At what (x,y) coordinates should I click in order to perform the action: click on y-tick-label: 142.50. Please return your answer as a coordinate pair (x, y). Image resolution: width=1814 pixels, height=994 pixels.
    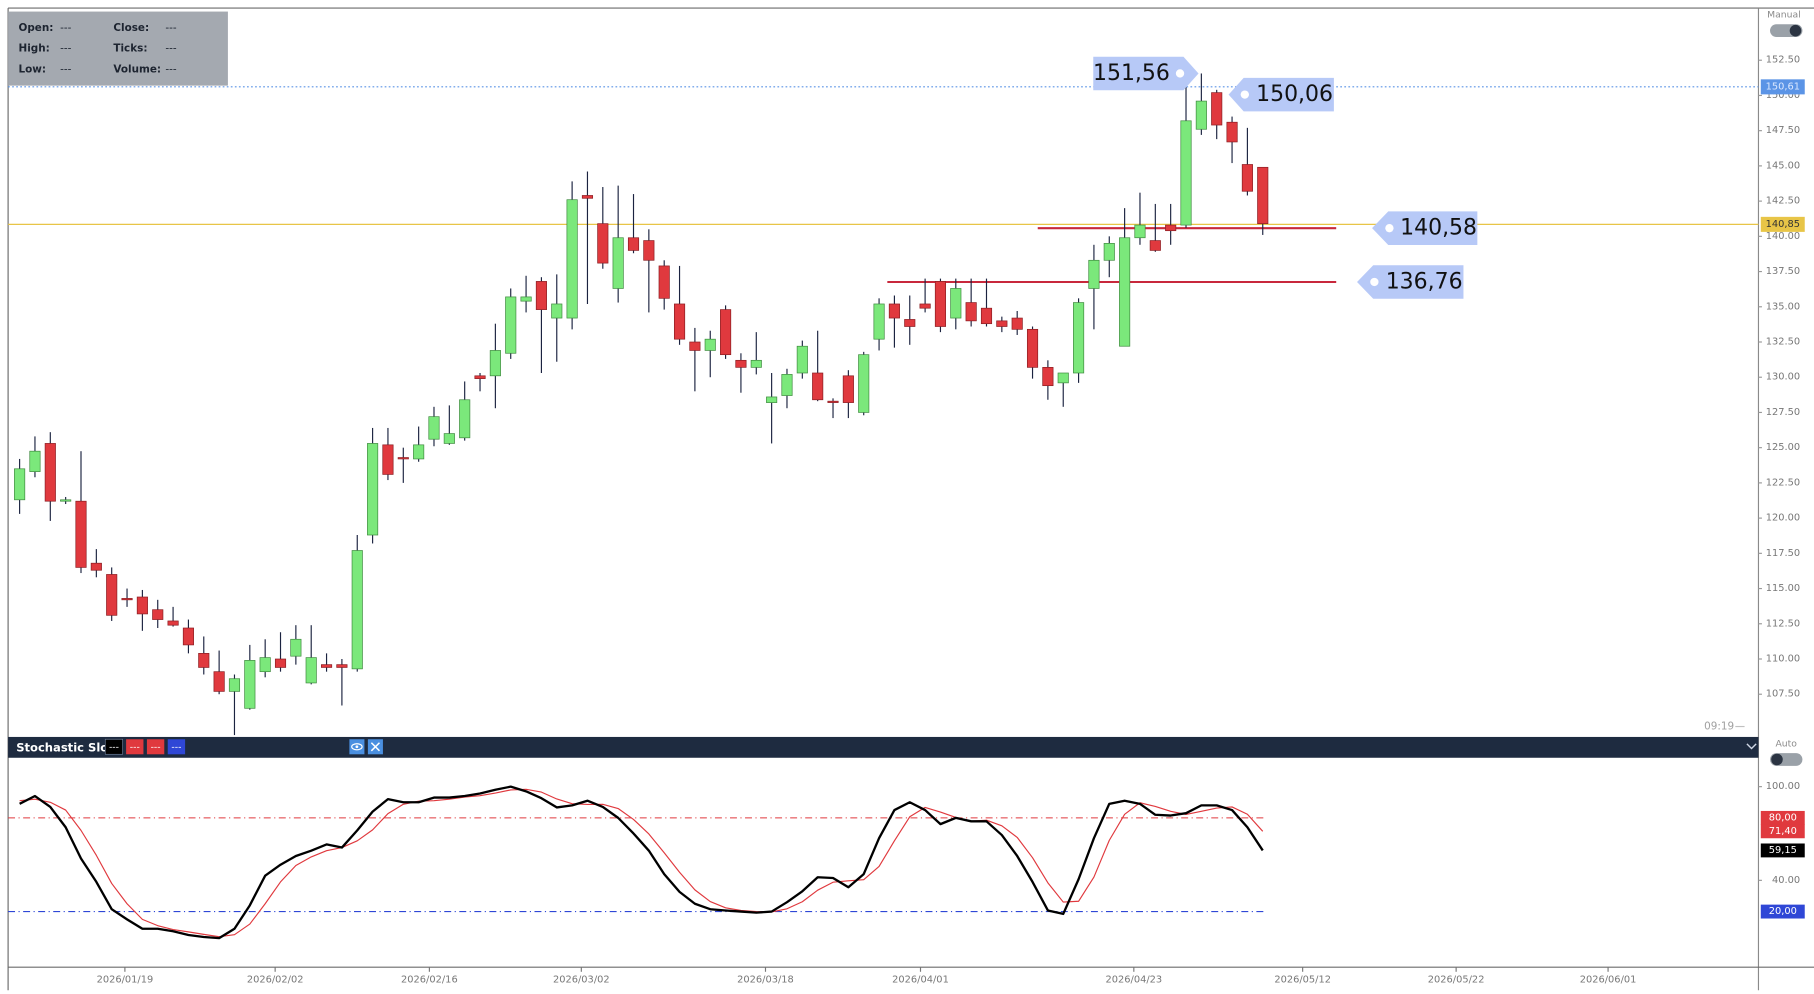
    Looking at the image, I should click on (1783, 201).